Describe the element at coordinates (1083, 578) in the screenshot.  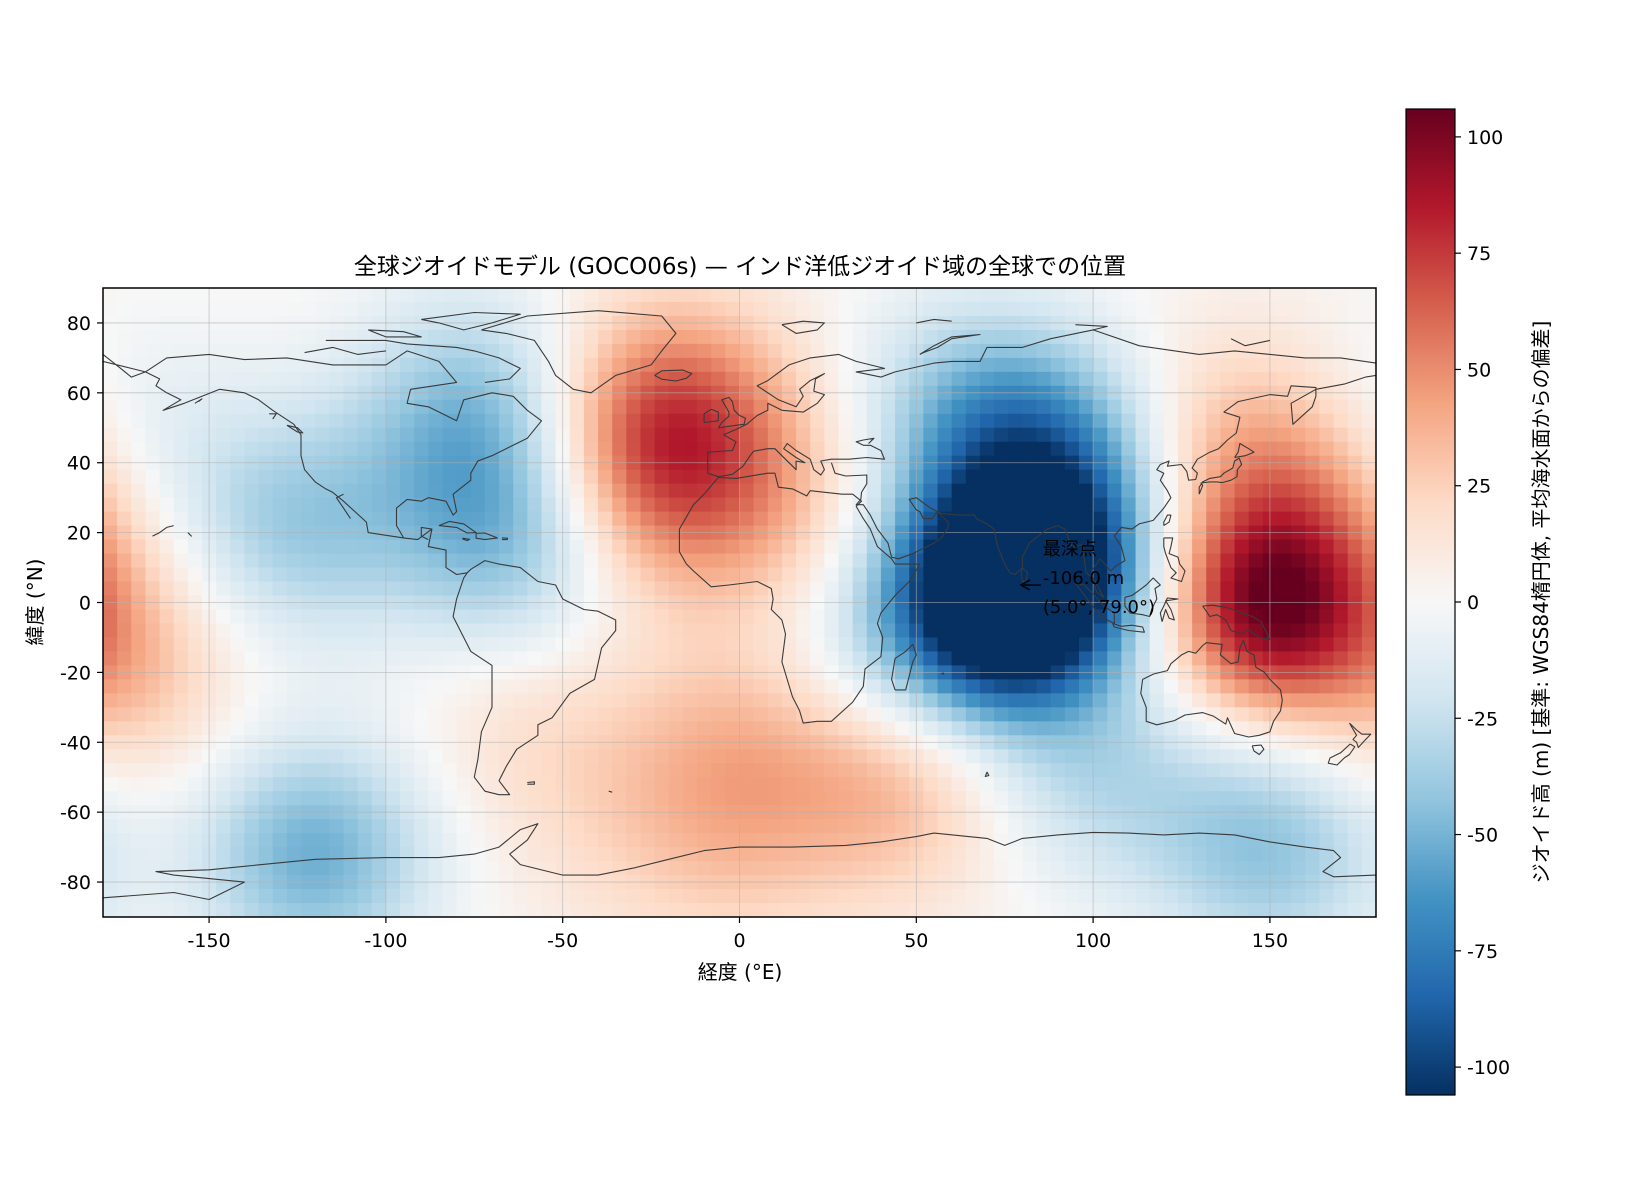
I see `annotation-value: -106.0 m` at that location.